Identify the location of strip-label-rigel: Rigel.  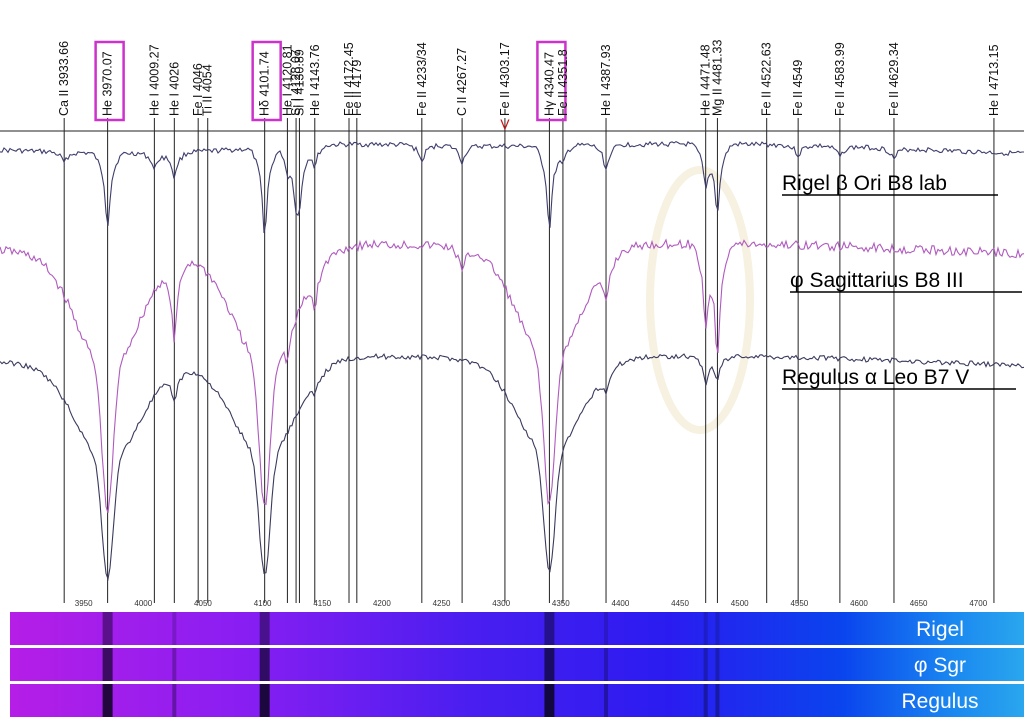
(940, 629).